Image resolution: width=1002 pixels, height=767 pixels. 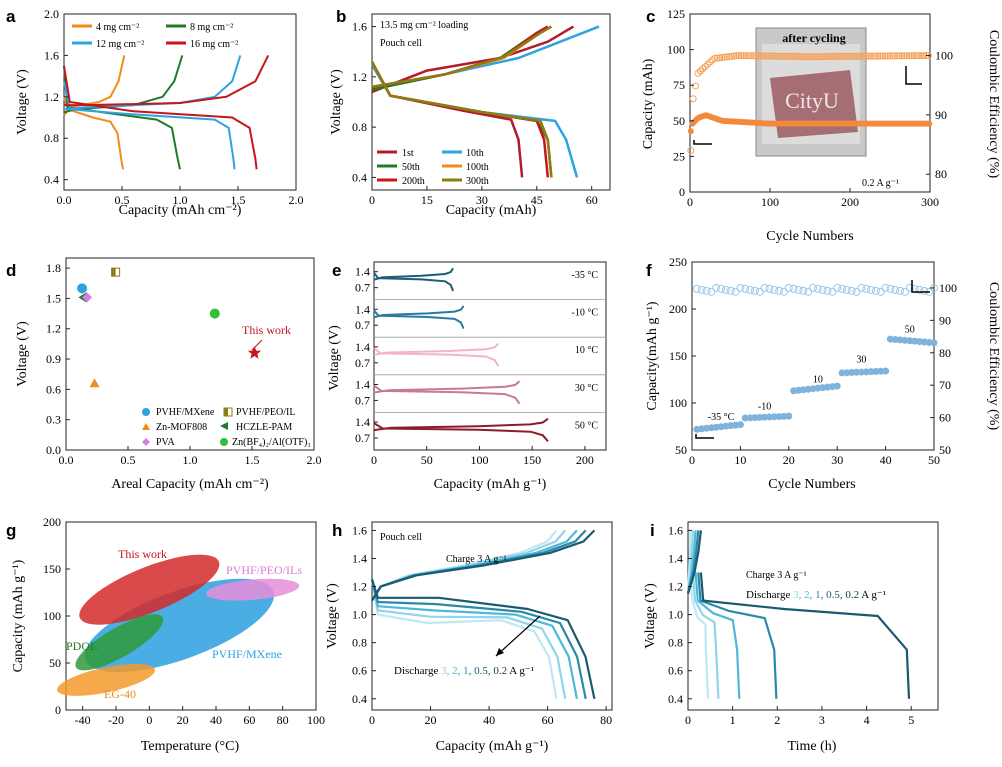 What do you see at coordinates (180, 210) in the screenshot?
I see `x-axis-label: Capacity (mAh cm⁻²)` at bounding box center [180, 210].